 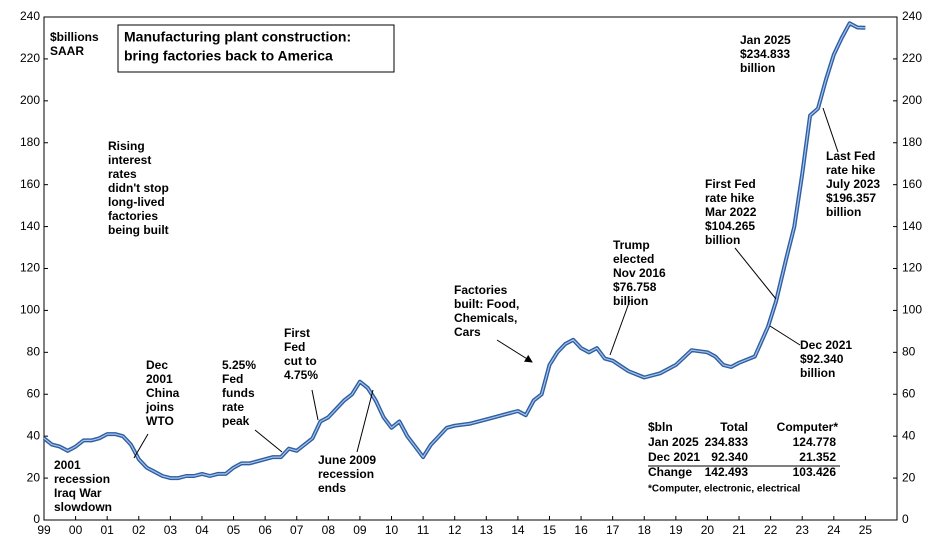 What do you see at coordinates (160, 421) in the screenshot?
I see `annotation: WTO` at bounding box center [160, 421].